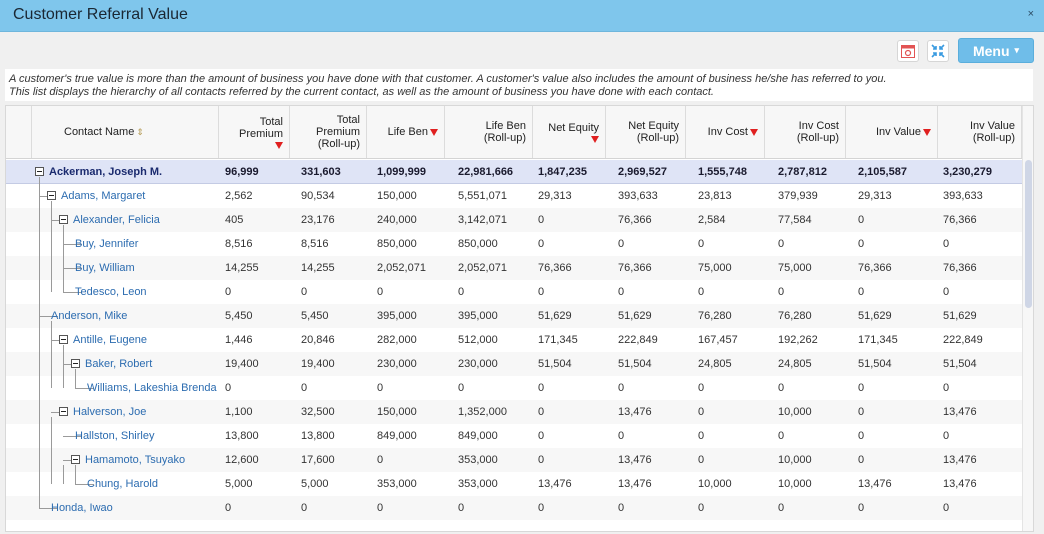  Describe the element at coordinates (242, 436) in the screenshot. I see `value-cell: 13,800` at that location.